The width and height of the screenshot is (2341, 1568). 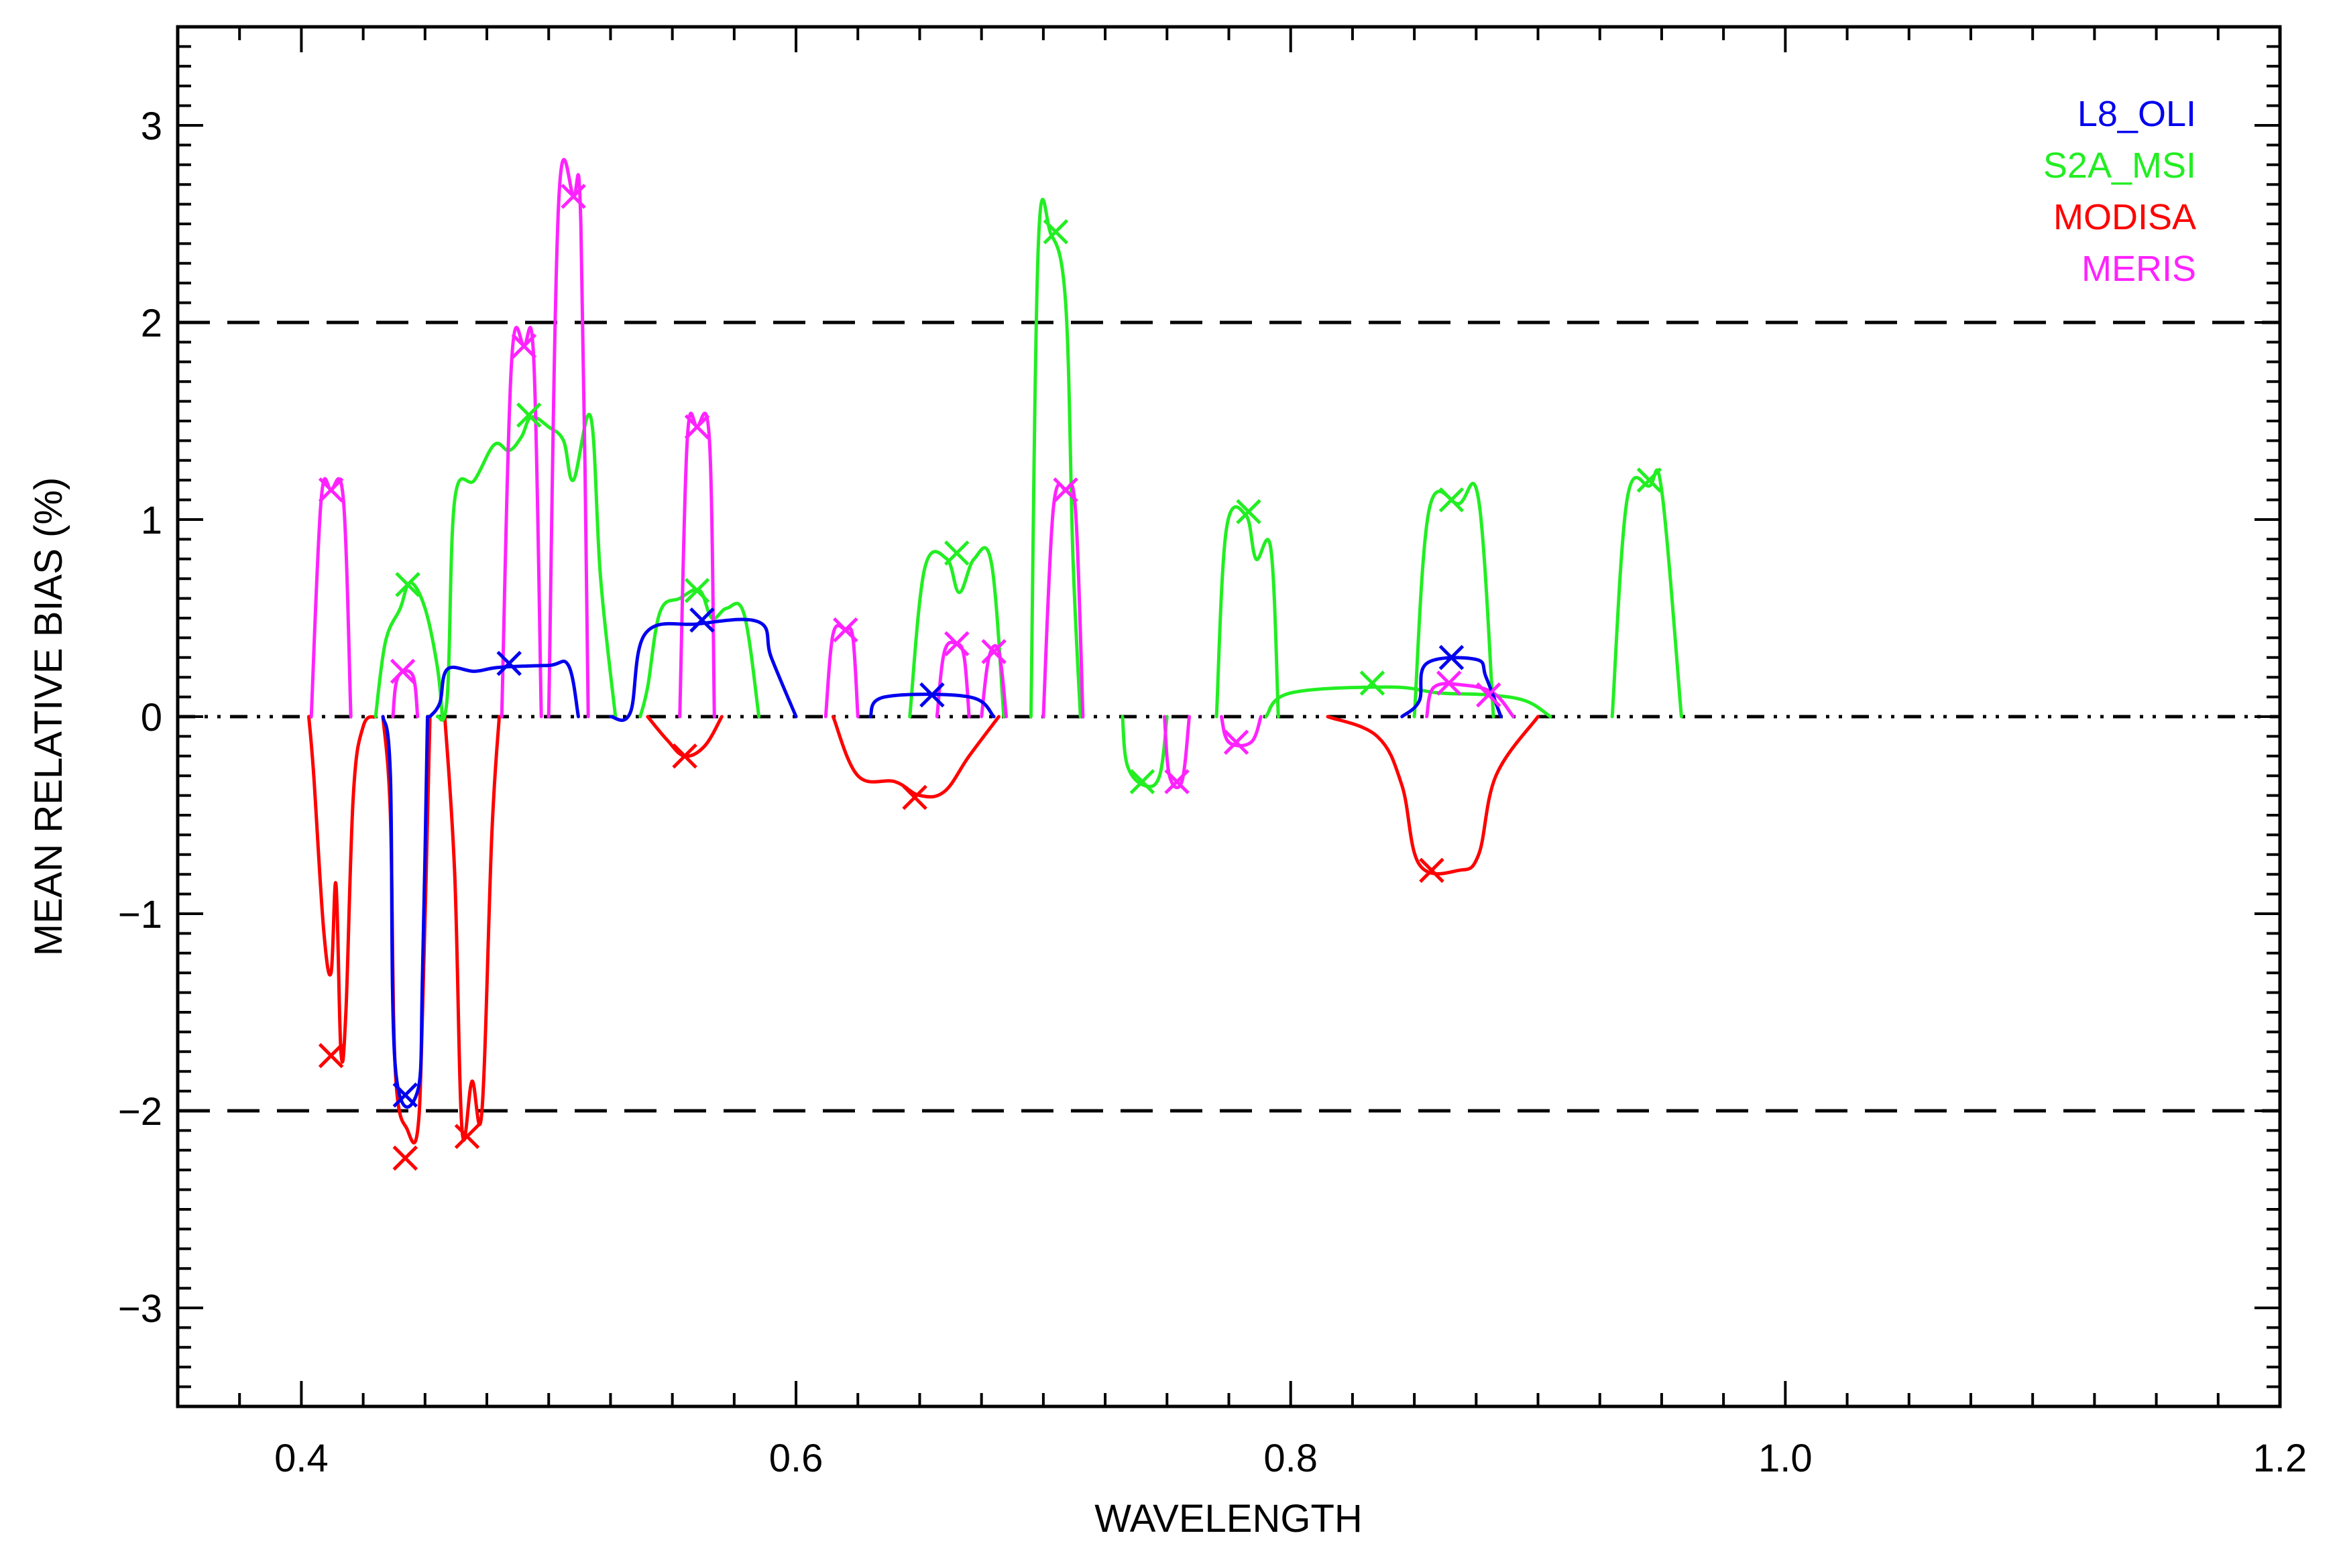 What do you see at coordinates (301, 1458) in the screenshot?
I see `x-tick-label: 0.4` at bounding box center [301, 1458].